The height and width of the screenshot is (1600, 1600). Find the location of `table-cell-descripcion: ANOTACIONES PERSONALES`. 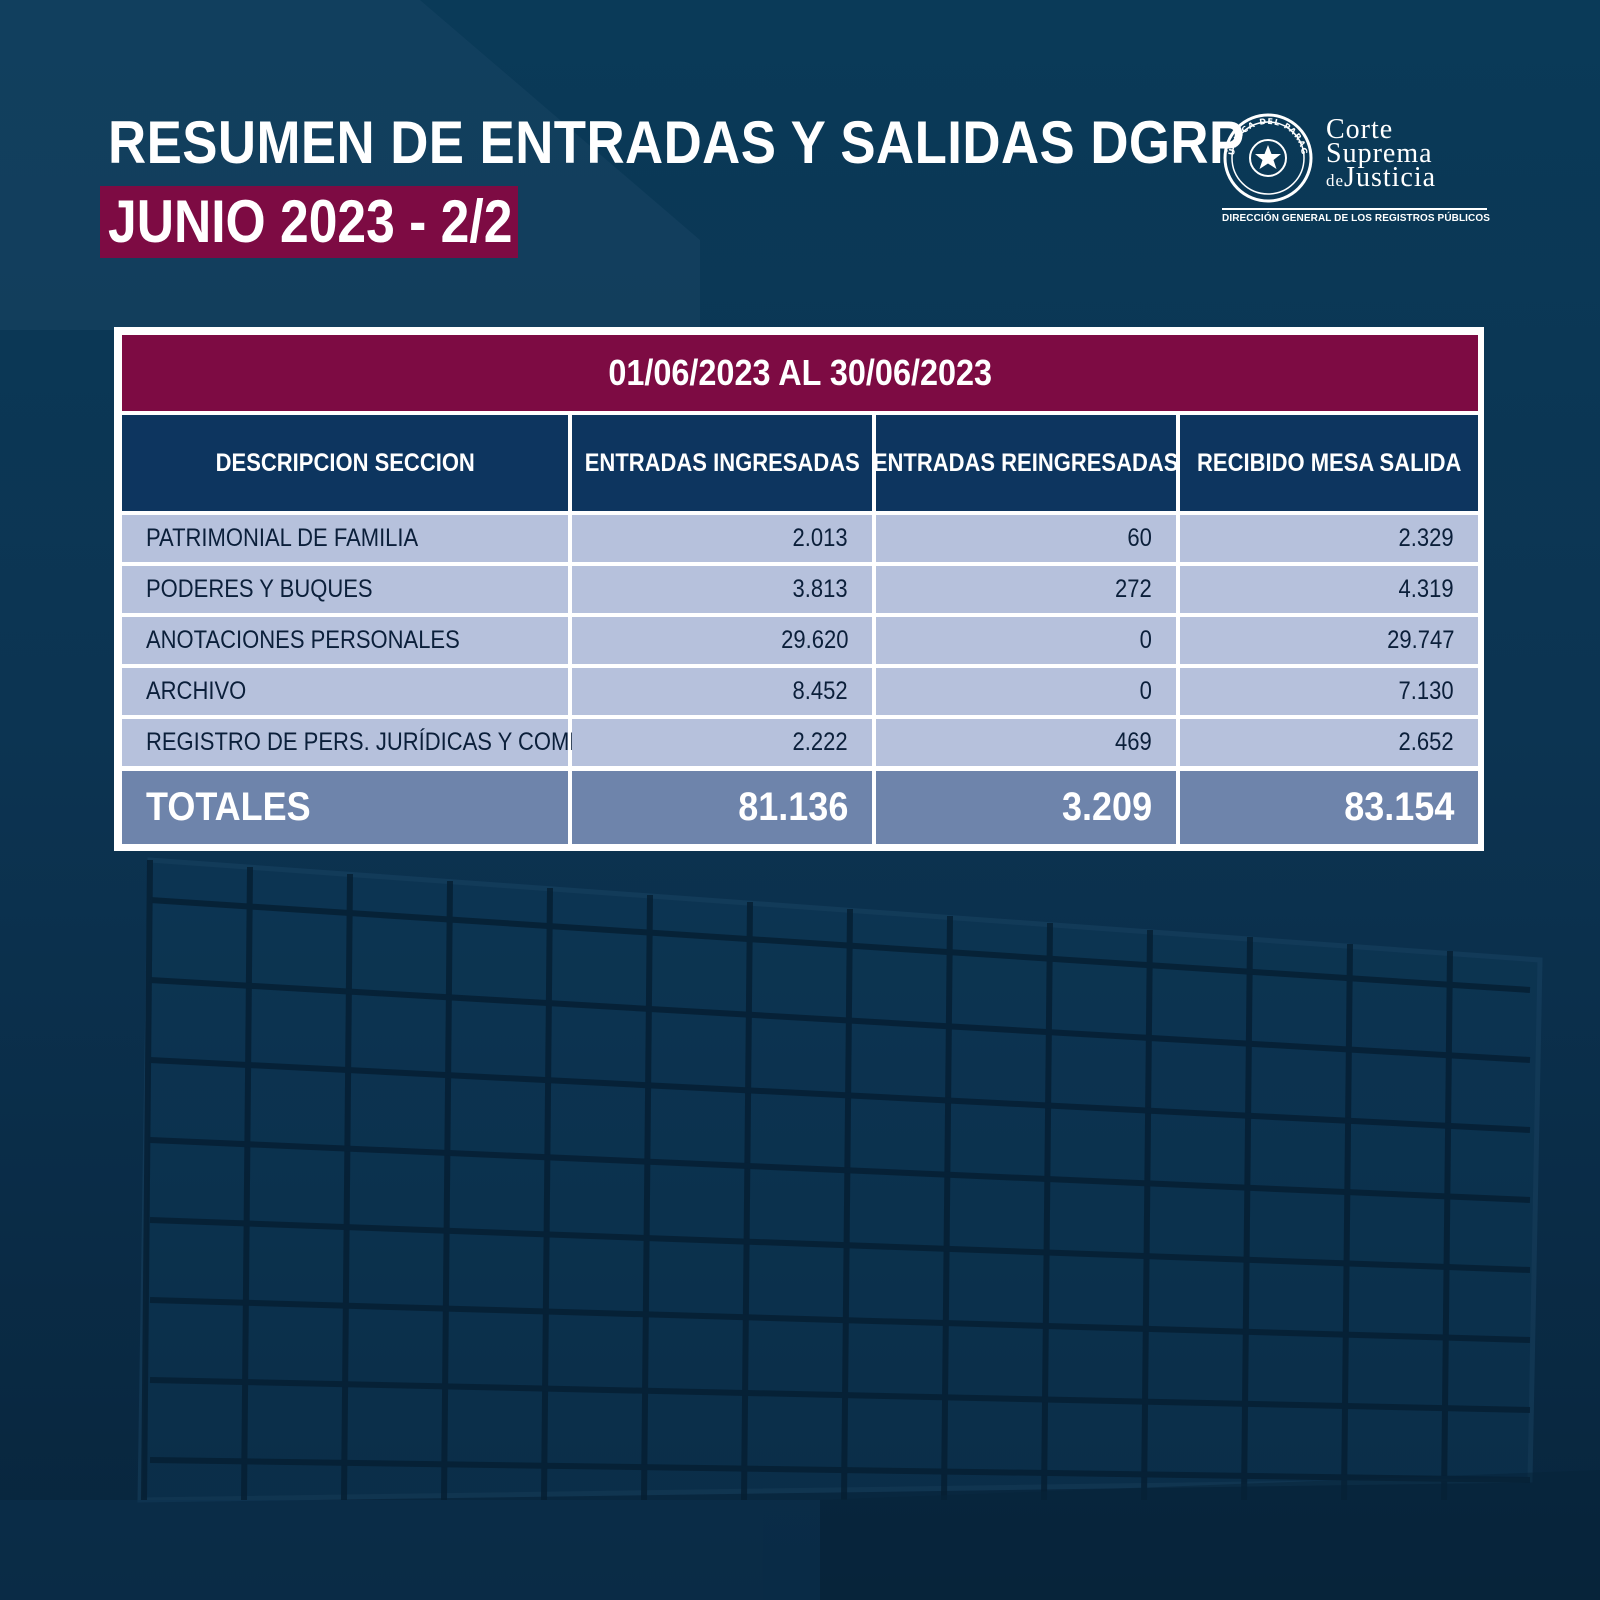

table-cell-descripcion: ANOTACIONES PERSONALES is located at coordinates (345, 640).